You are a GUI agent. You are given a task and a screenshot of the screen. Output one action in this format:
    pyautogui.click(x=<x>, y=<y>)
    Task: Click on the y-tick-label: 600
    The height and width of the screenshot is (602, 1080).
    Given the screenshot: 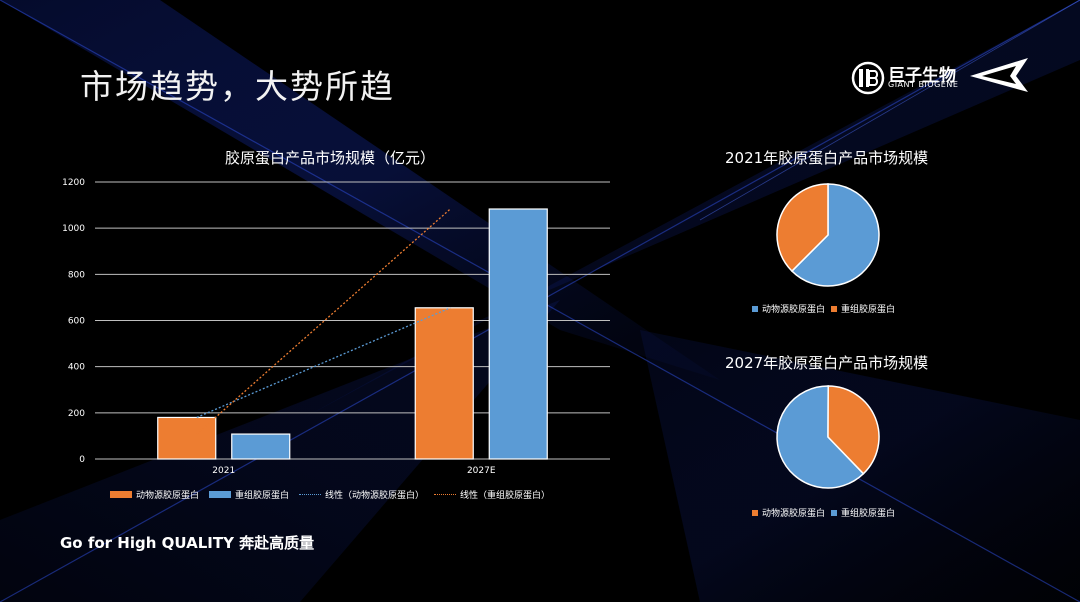 What is the action you would take?
    pyautogui.click(x=76, y=322)
    